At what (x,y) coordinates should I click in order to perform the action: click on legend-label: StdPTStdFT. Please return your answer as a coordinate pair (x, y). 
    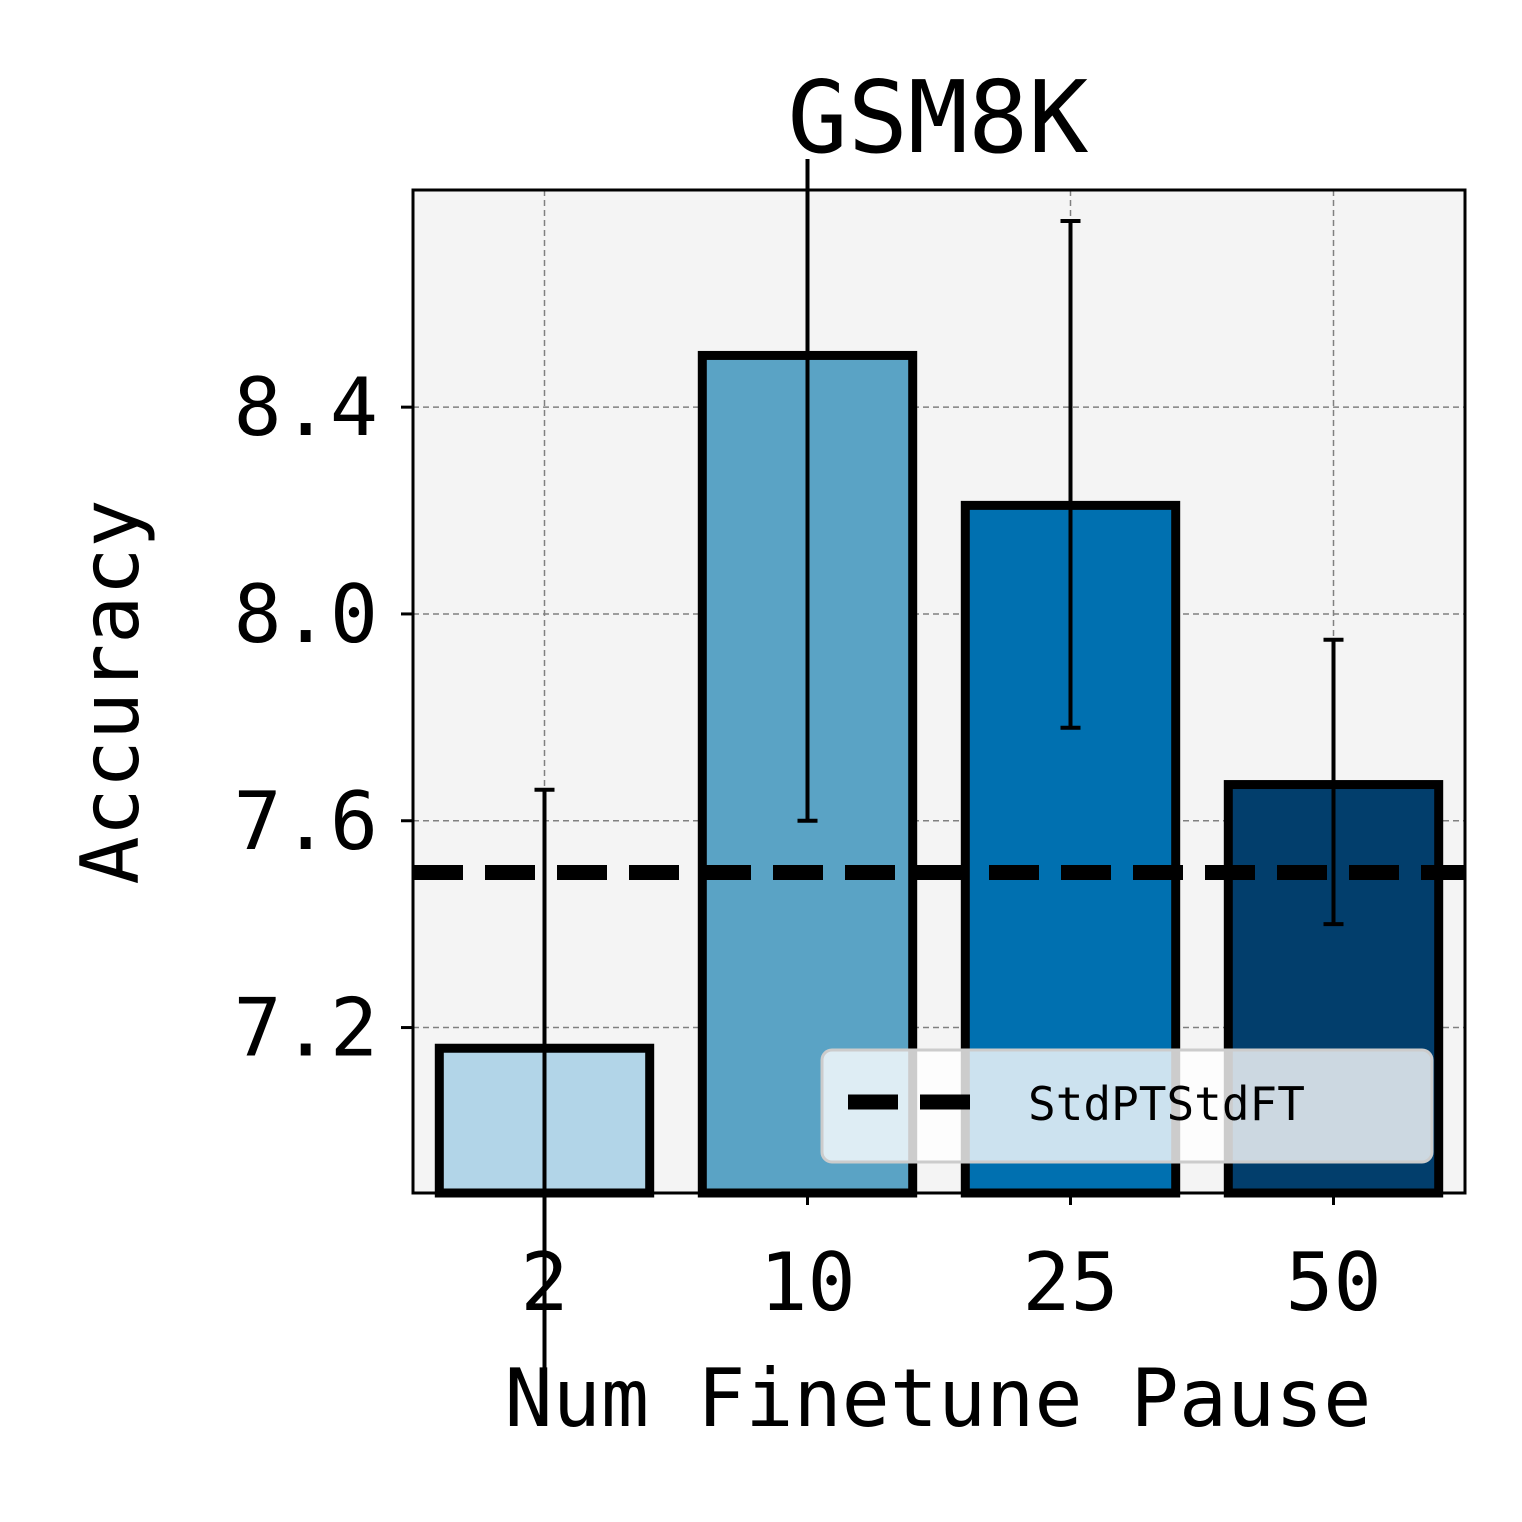
    Looking at the image, I should click on (1166, 1104).